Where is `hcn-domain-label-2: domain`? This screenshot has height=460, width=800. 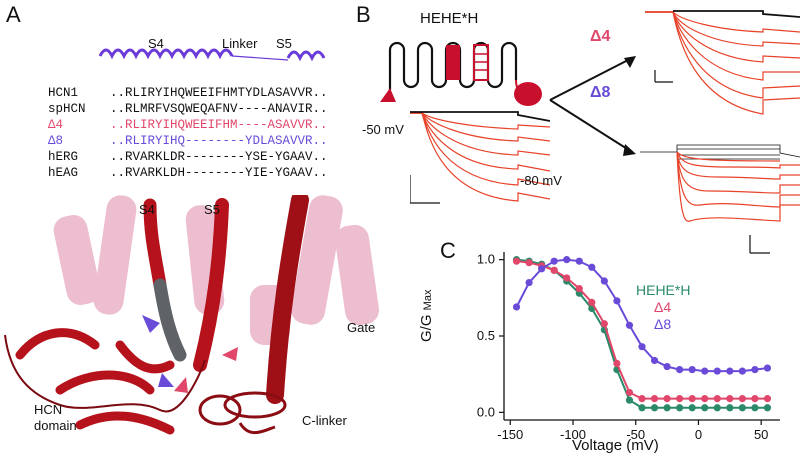
hcn-domain-label-2: domain is located at coordinates (55, 425).